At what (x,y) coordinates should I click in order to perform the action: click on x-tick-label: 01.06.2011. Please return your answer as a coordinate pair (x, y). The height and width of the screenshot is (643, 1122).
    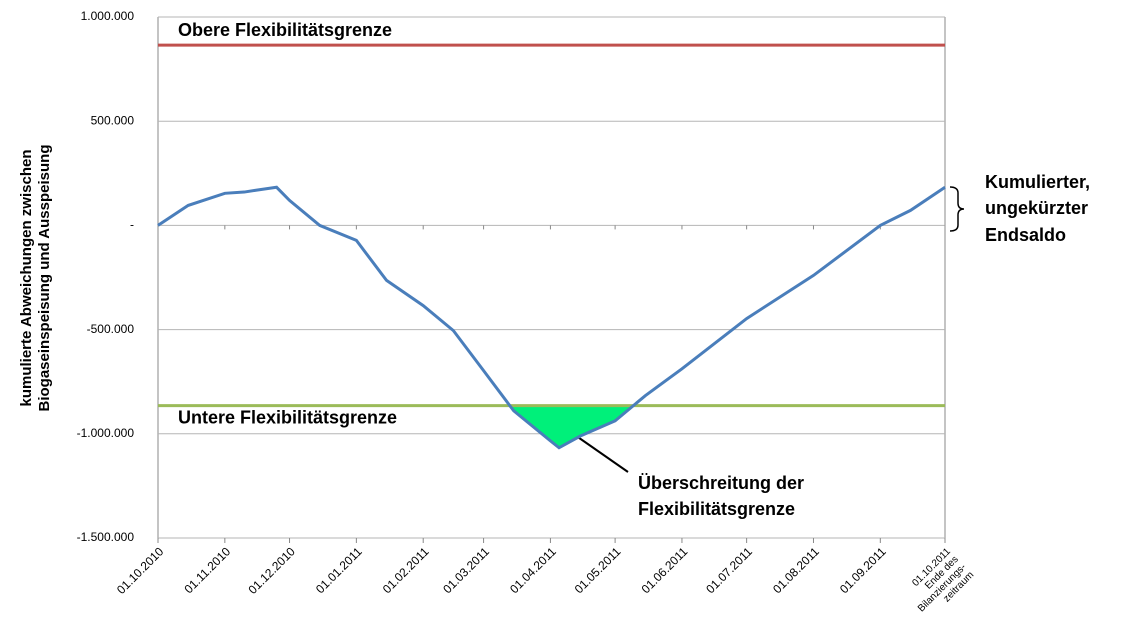
    Looking at the image, I should click on (665, 570).